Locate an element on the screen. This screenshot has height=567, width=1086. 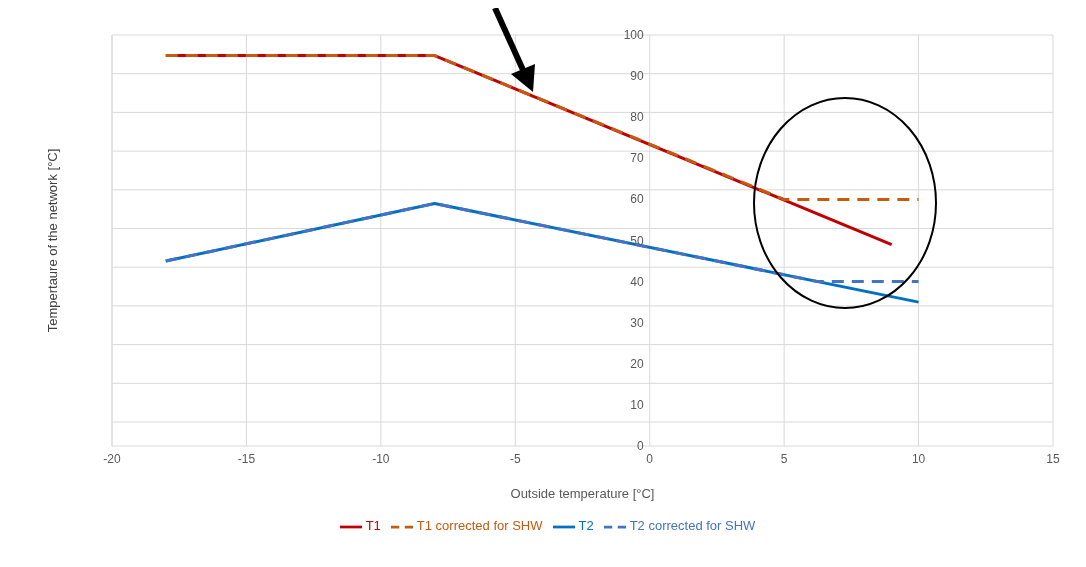
x-tick-label: -5 is located at coordinates (515, 458).